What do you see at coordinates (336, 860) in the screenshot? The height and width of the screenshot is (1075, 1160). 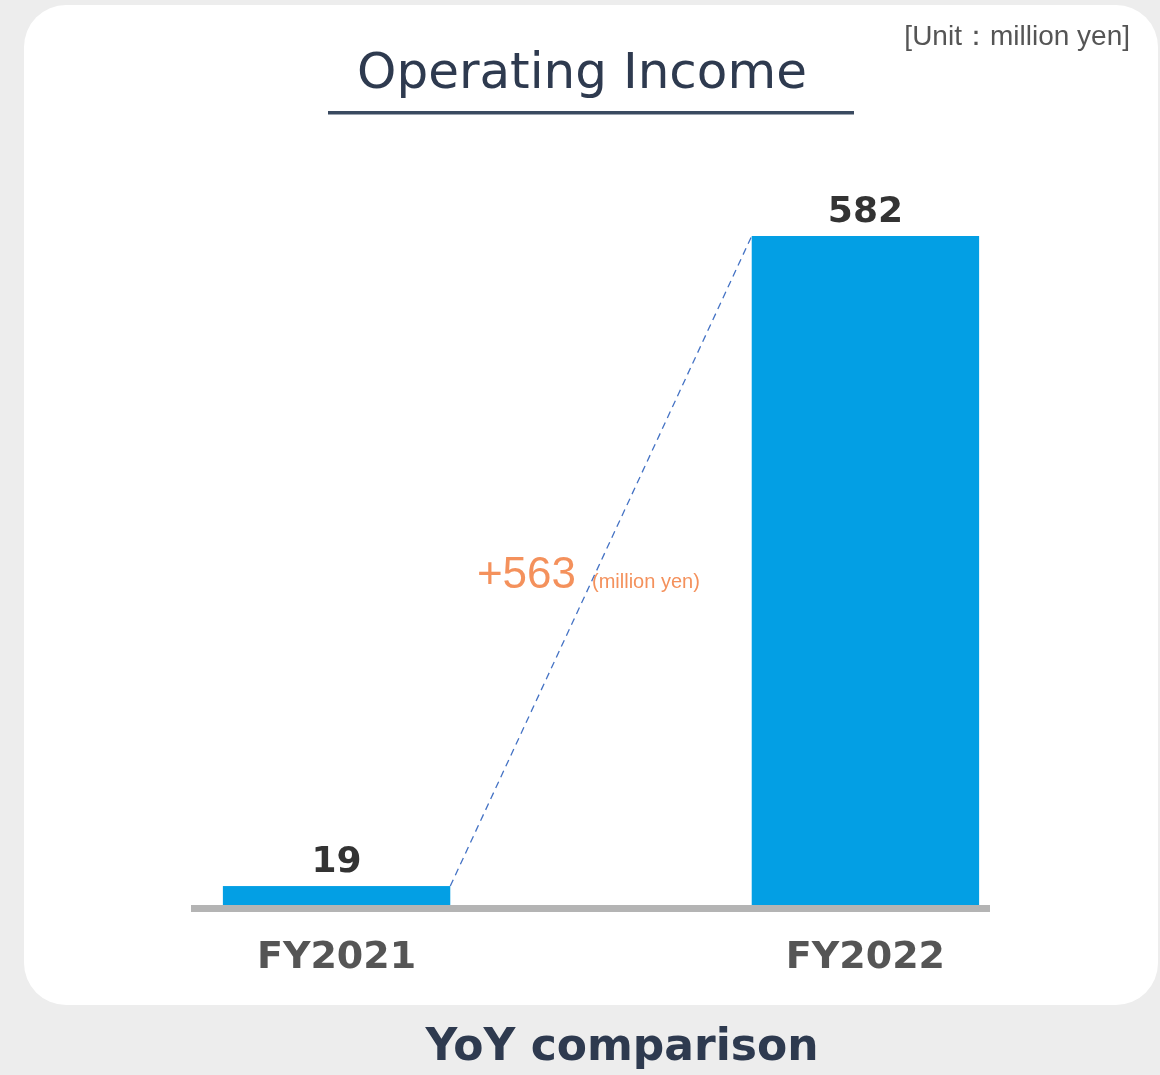 I see `data-label: 19` at bounding box center [336, 860].